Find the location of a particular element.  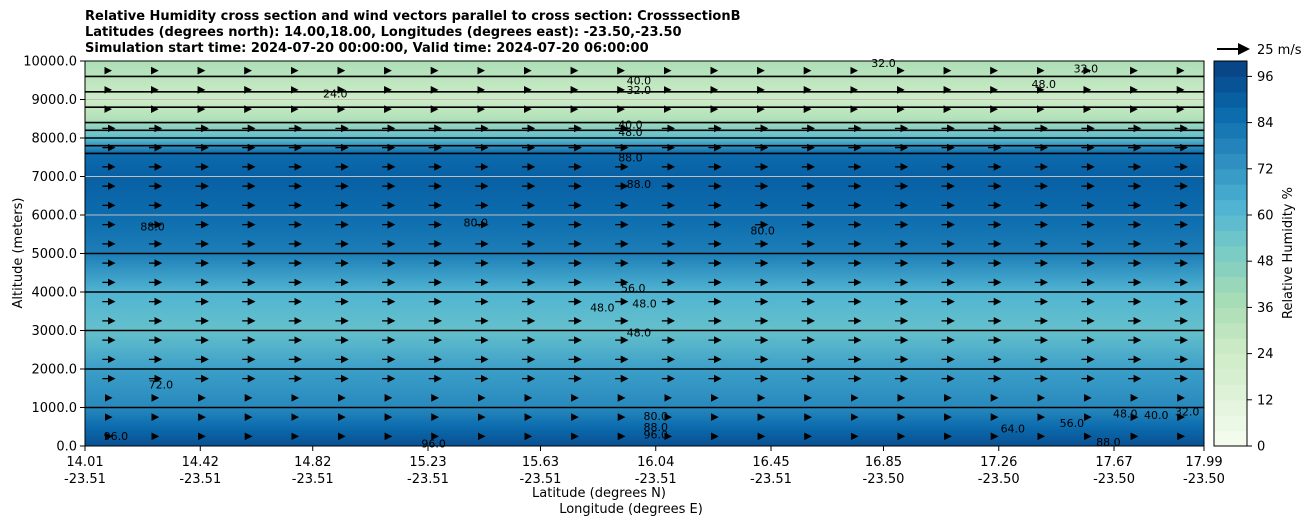

colorbar-tick-label: 96 is located at coordinates (1265, 77).